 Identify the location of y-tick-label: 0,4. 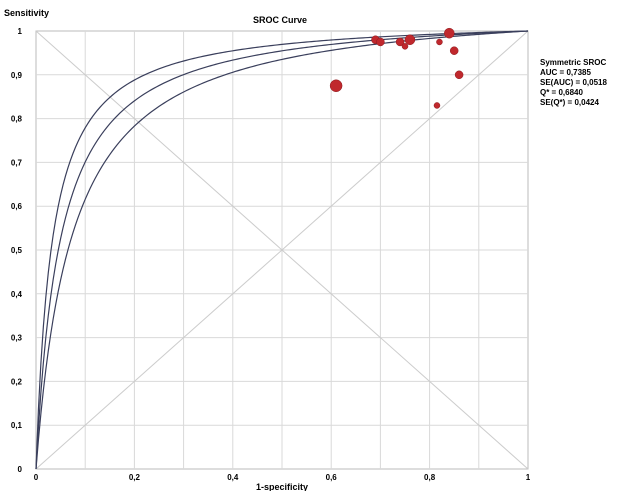
(17, 294).